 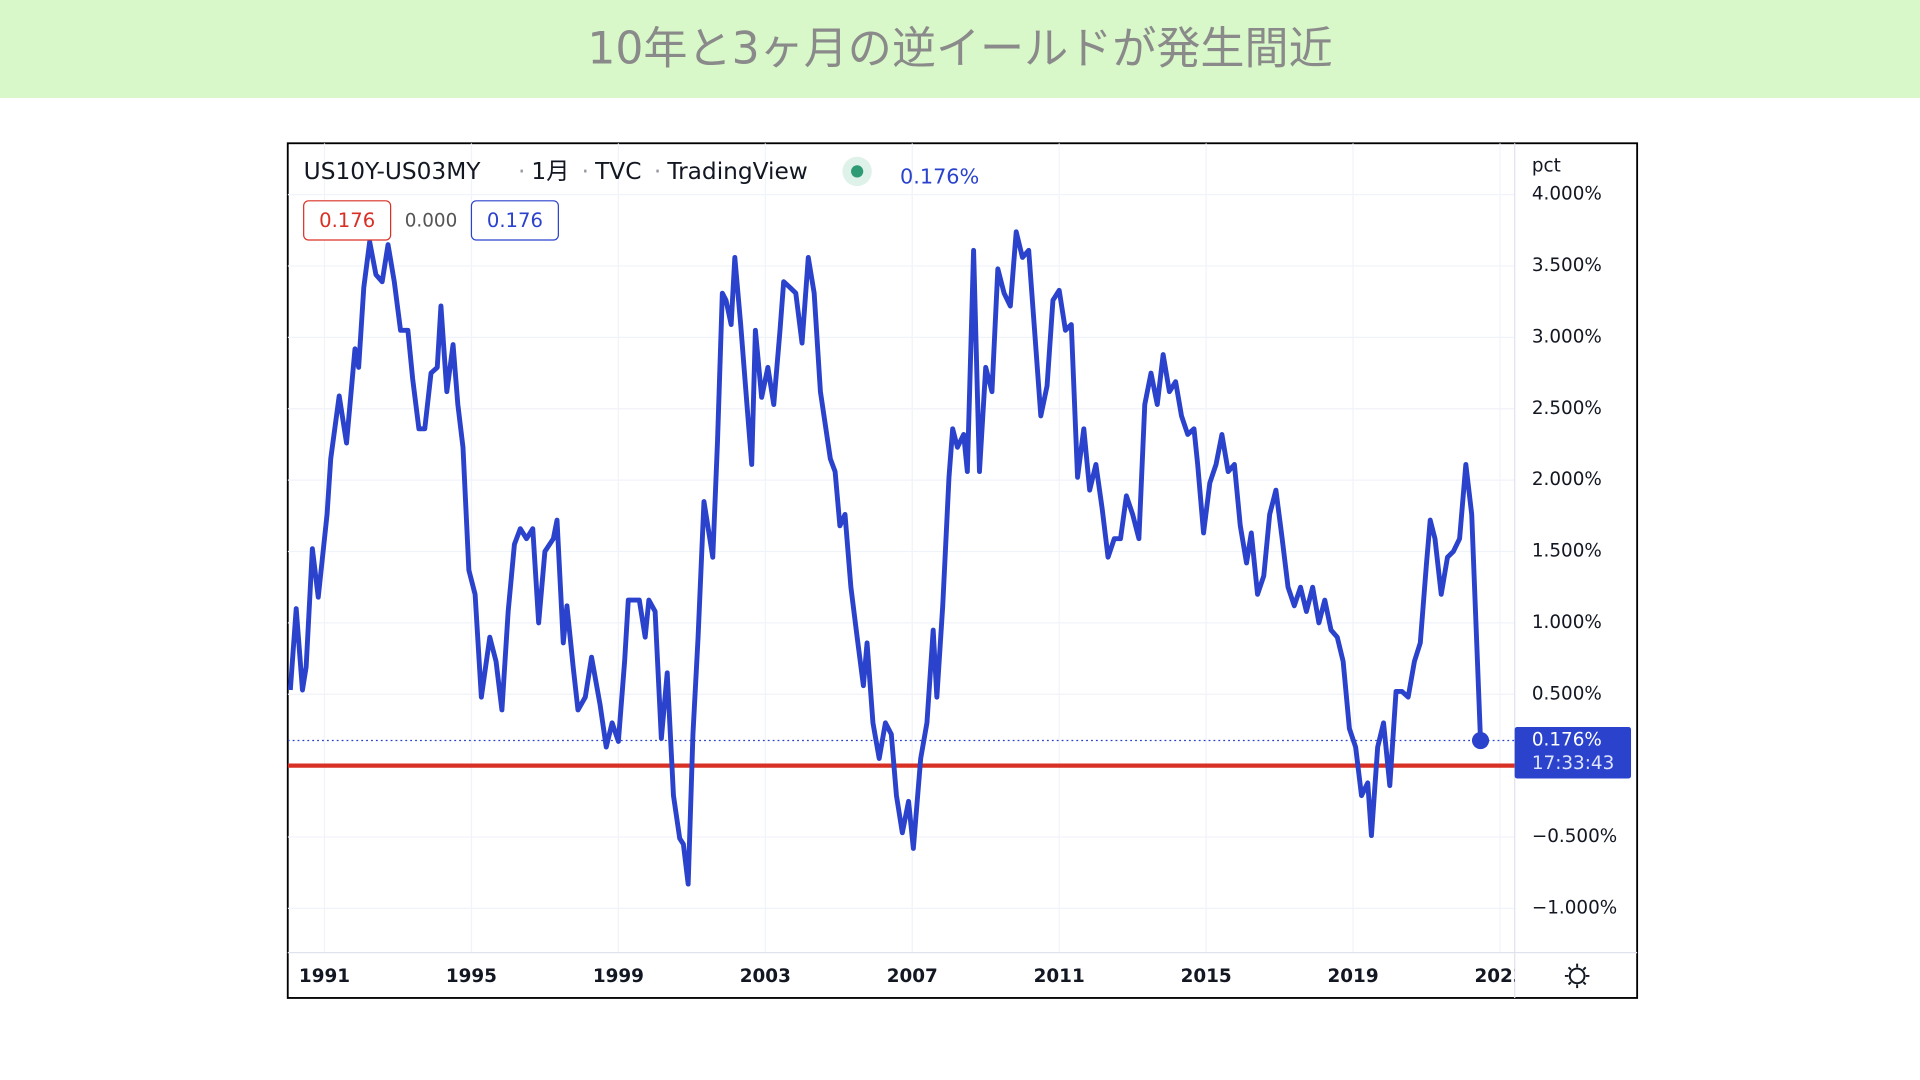 What do you see at coordinates (1567, 336) in the screenshot?
I see `y-tick-label: 3.000%` at bounding box center [1567, 336].